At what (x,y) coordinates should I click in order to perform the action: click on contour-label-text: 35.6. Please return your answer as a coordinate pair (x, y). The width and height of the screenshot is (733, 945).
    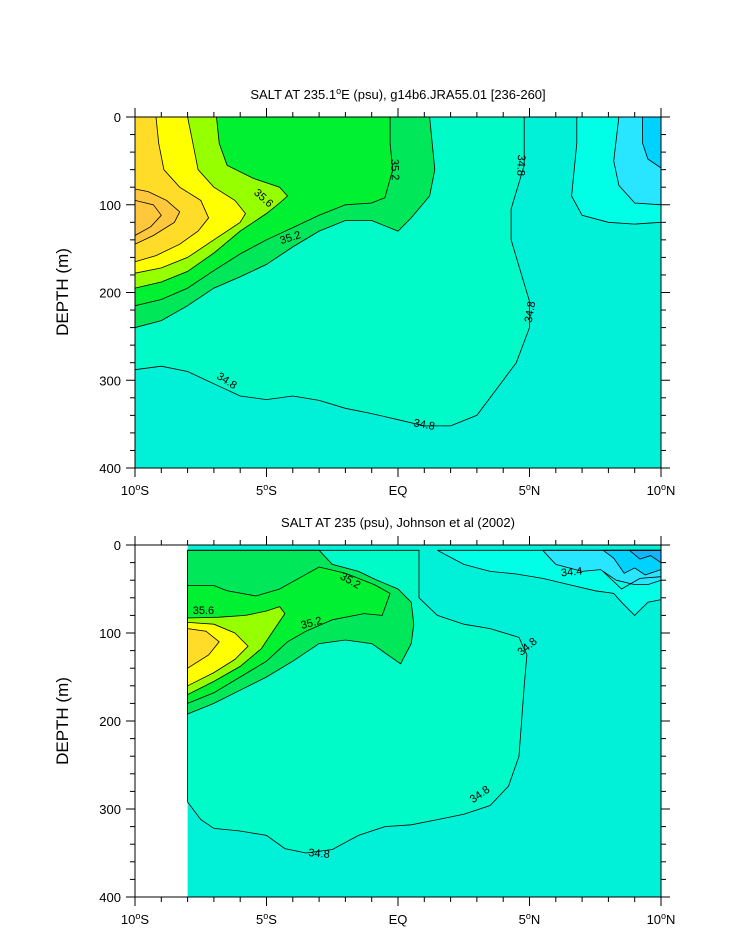
    Looking at the image, I should click on (203, 611).